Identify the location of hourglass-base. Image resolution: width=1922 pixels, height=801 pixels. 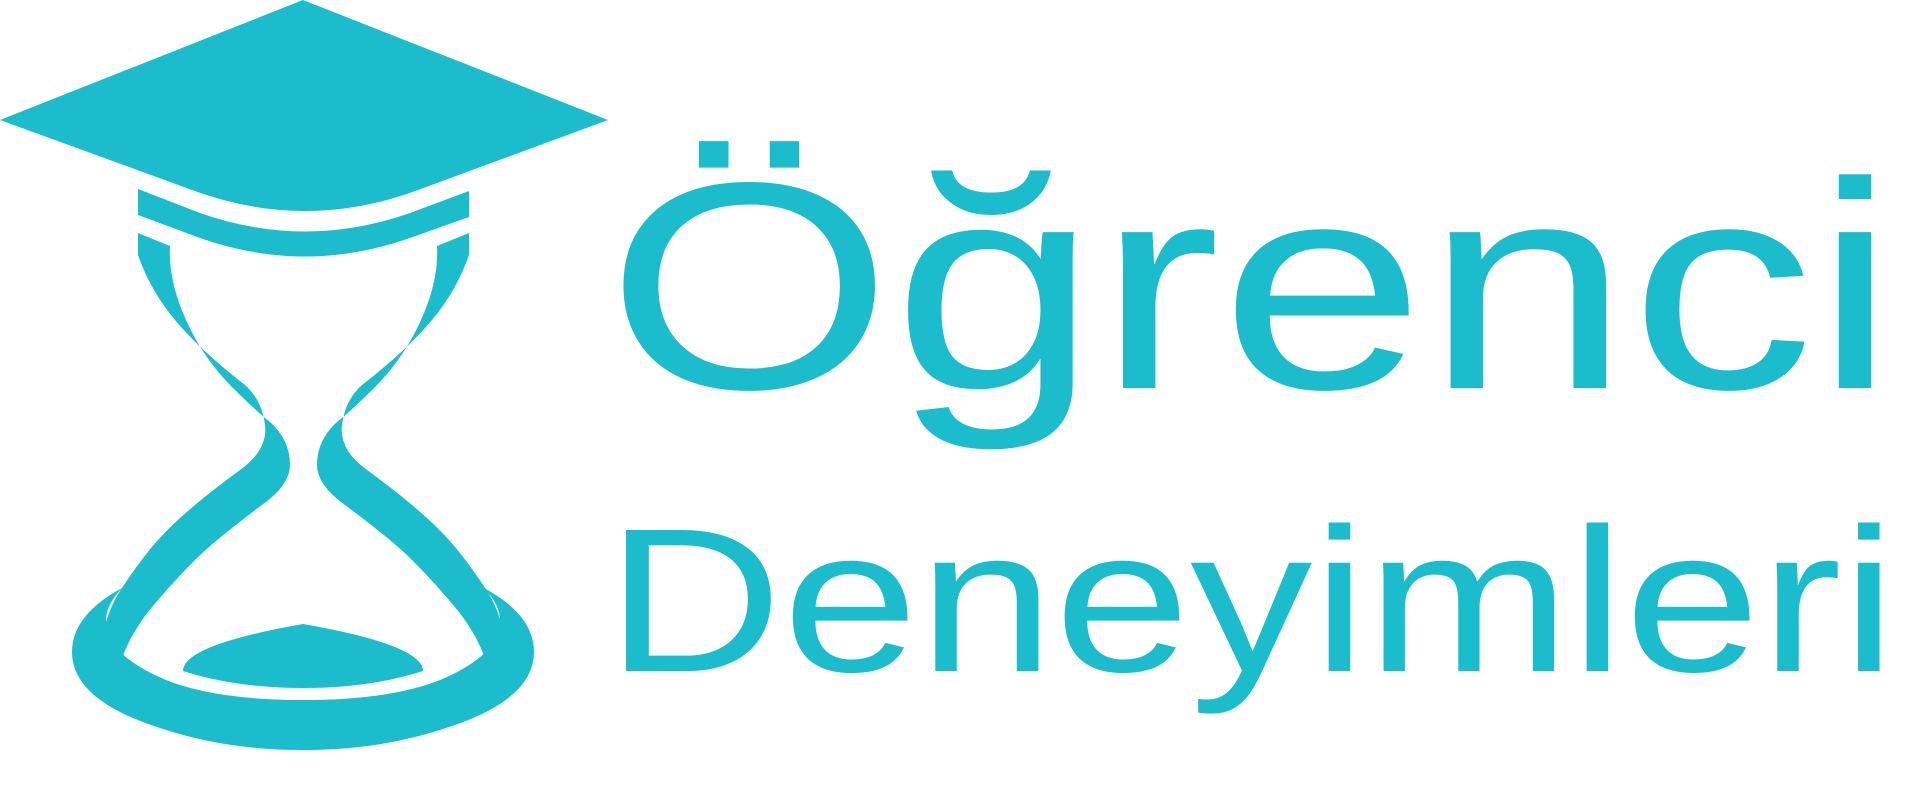
(303, 669).